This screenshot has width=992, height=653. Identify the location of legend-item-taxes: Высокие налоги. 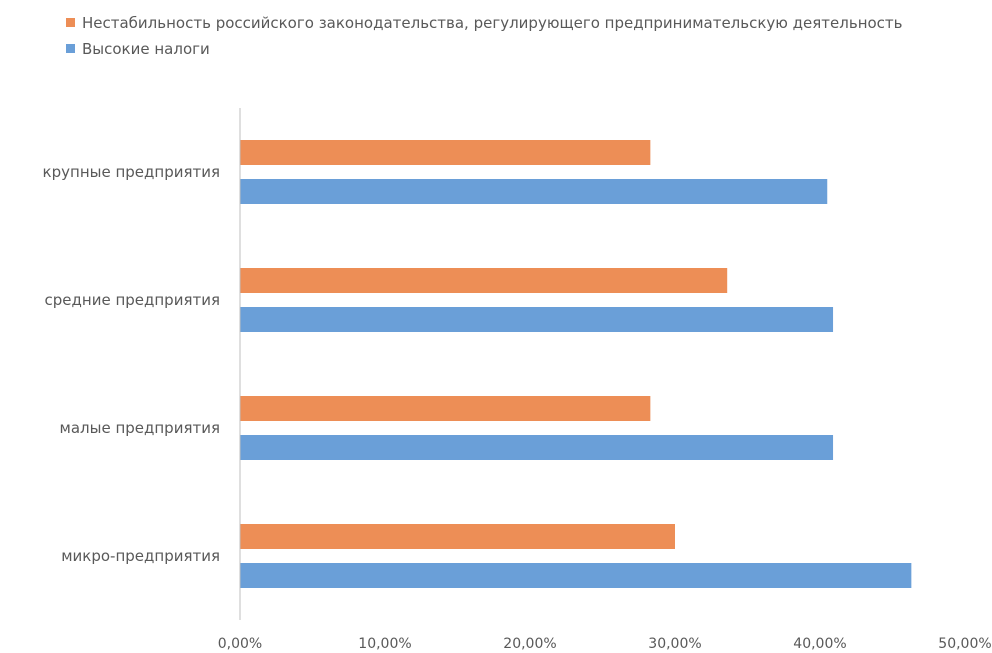
(516, 49).